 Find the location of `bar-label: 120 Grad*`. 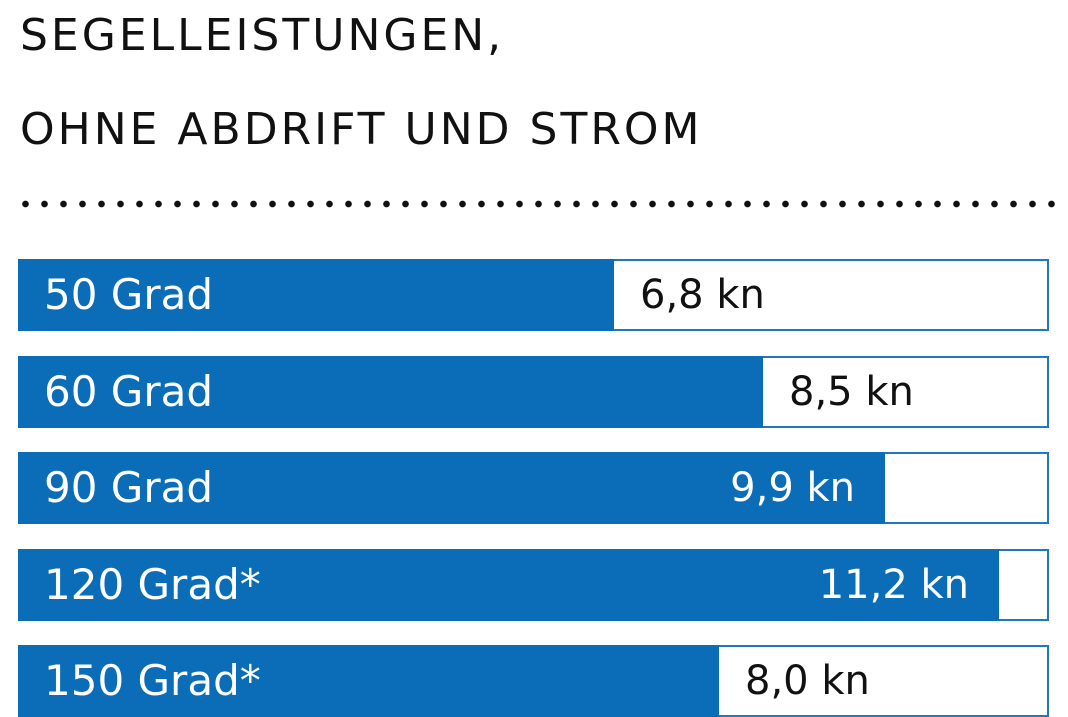

bar-label: 120 Grad* is located at coordinates (152, 584).